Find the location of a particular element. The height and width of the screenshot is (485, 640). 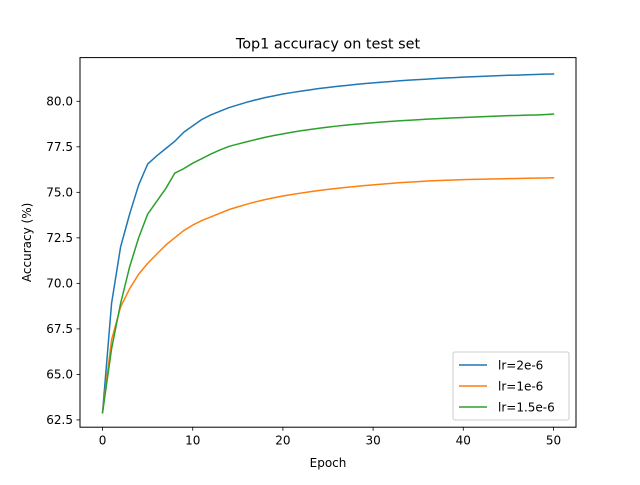

y-tick-label: 70.0 is located at coordinates (59, 284).